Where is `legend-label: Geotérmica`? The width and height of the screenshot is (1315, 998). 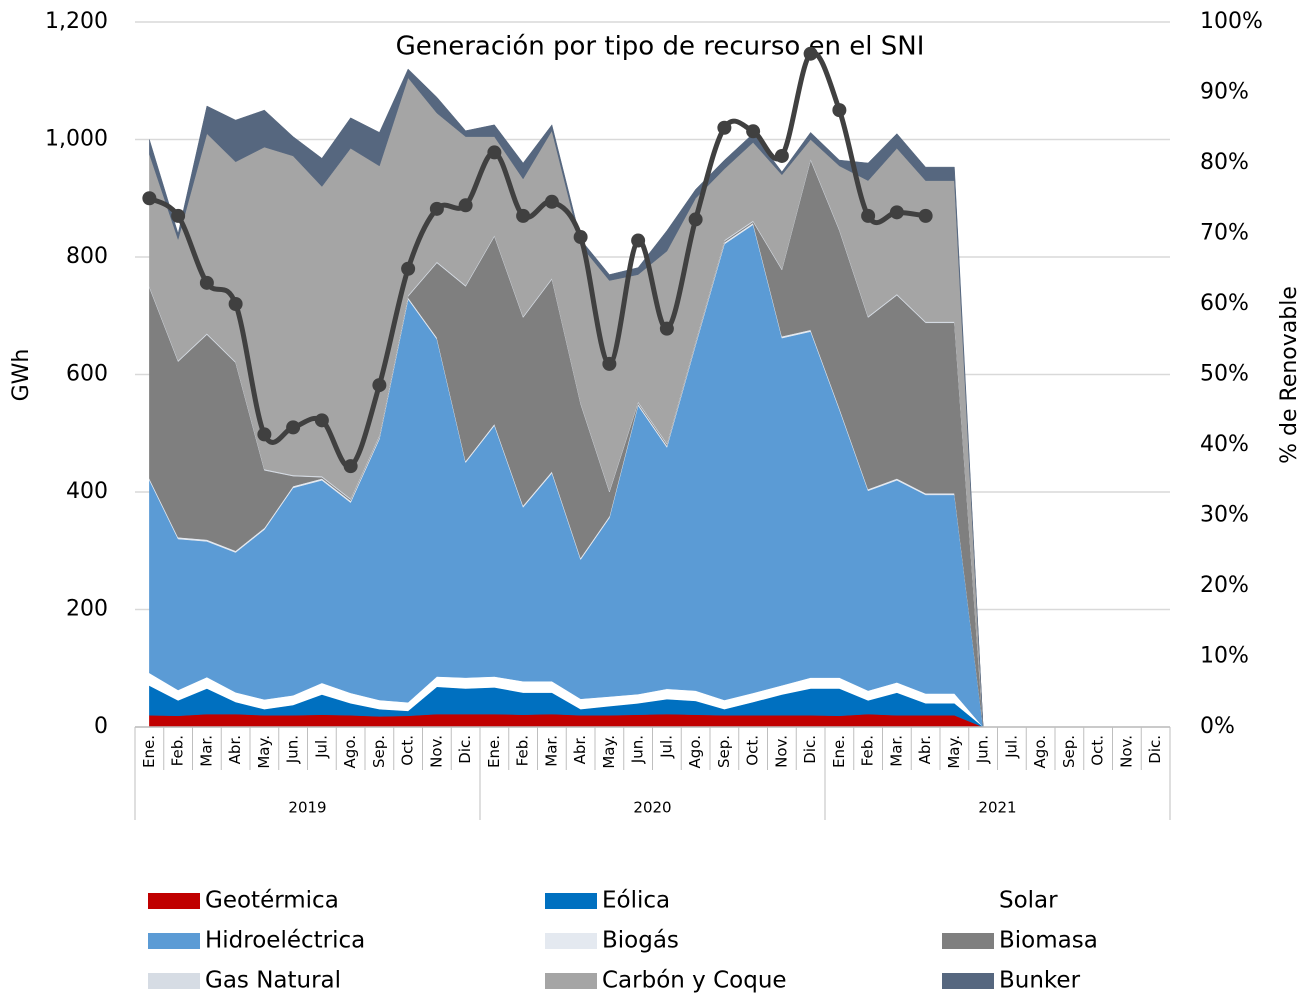 legend-label: Geotérmica is located at coordinates (272, 901).